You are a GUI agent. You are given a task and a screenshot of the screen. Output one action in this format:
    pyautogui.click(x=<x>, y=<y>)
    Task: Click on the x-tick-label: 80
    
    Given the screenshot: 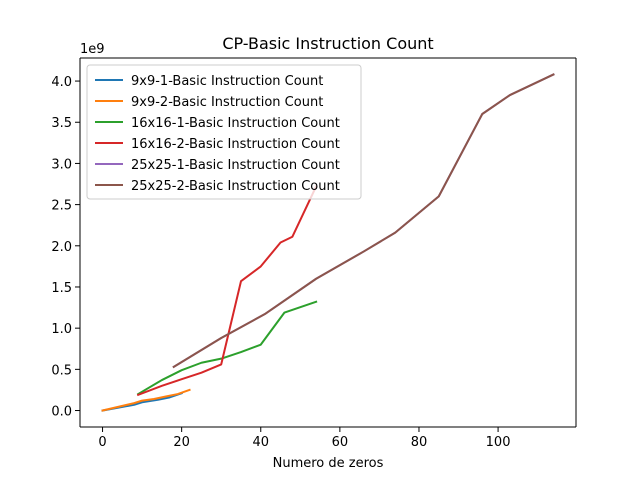 What is the action you would take?
    pyautogui.click(x=419, y=442)
    